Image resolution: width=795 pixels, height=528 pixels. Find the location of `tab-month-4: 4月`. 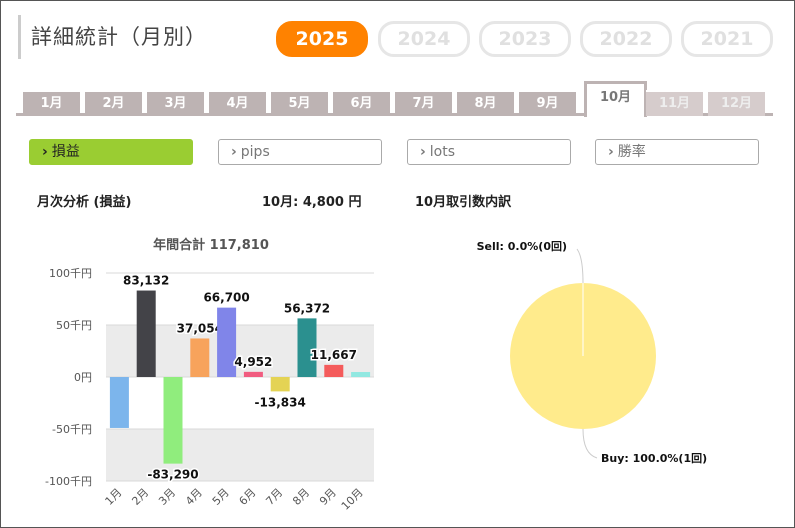

tab-month-4: 4月 is located at coordinates (237, 103).